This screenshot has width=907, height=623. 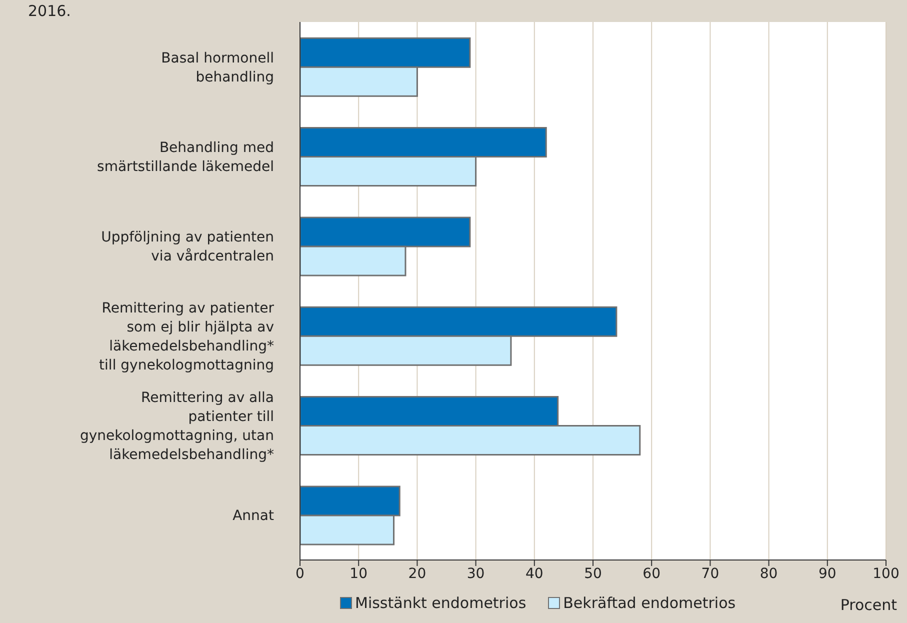 What do you see at coordinates (359, 574) in the screenshot?
I see `x-tick-label: 10` at bounding box center [359, 574].